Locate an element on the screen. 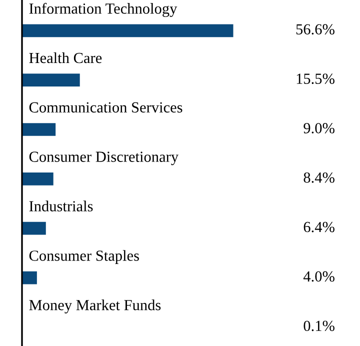 The width and height of the screenshot is (360, 346). y-tick-label: Information Technology is located at coordinates (103, 9).